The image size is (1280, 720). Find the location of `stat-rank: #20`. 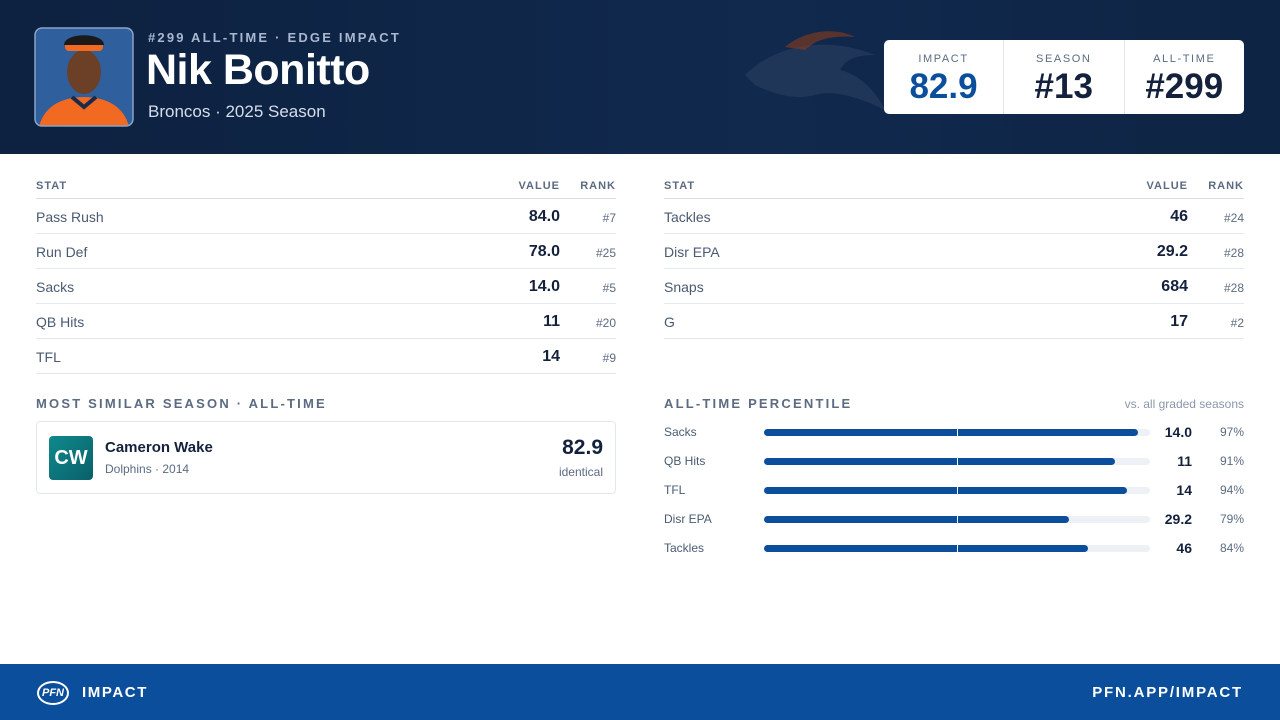

stat-rank: #20 is located at coordinates (605, 323).